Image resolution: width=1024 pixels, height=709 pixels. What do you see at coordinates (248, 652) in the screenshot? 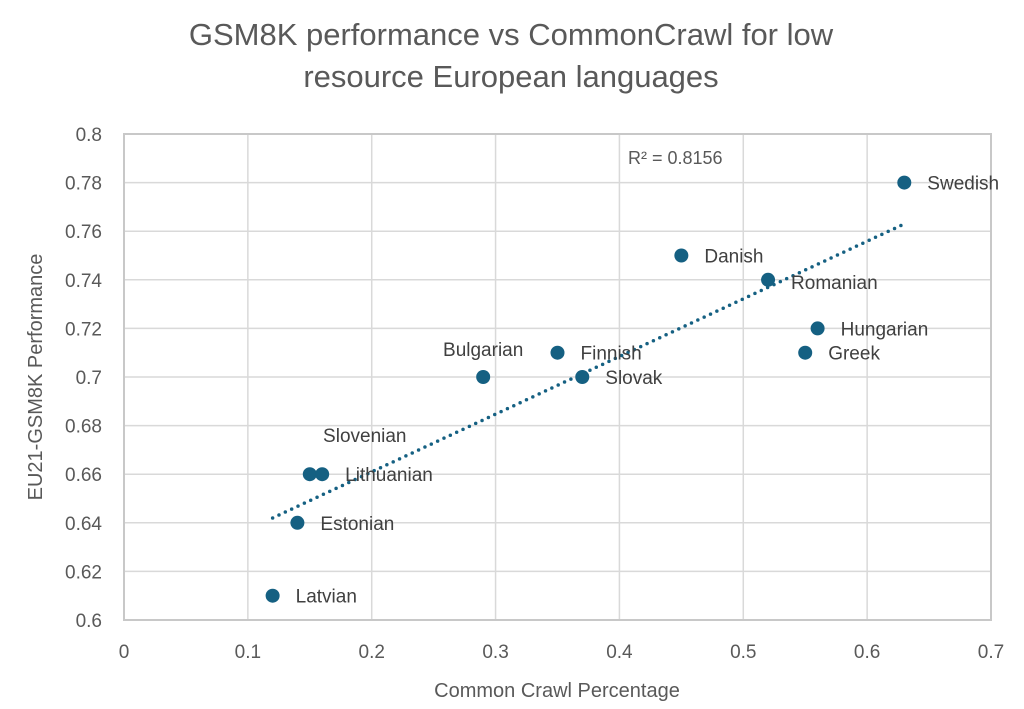
I see `x-tick-label: 0.1` at bounding box center [248, 652].